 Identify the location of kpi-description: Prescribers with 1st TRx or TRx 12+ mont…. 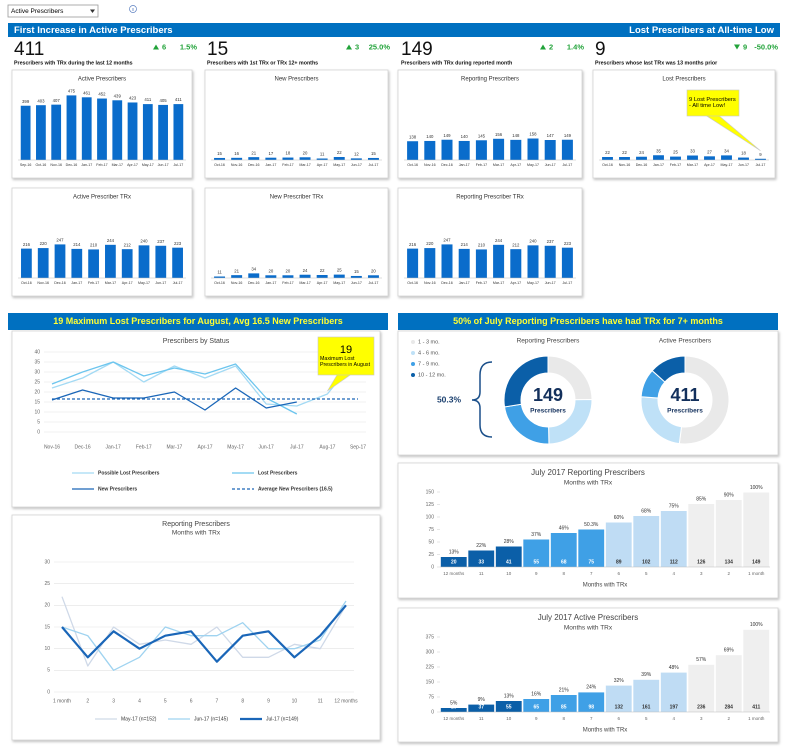
(262, 63).